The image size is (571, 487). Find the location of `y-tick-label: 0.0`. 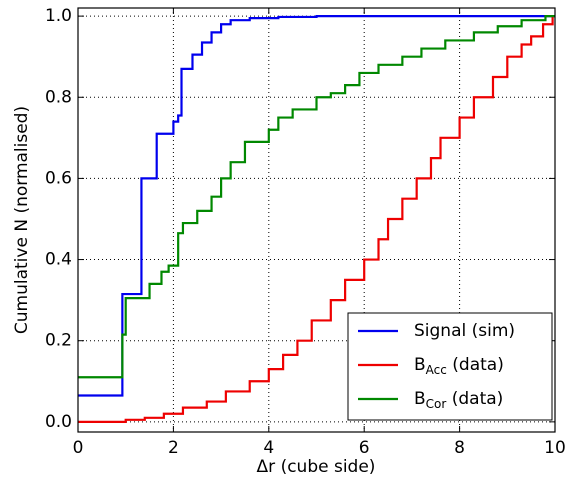

y-tick-label: 0.0 is located at coordinates (58, 422).